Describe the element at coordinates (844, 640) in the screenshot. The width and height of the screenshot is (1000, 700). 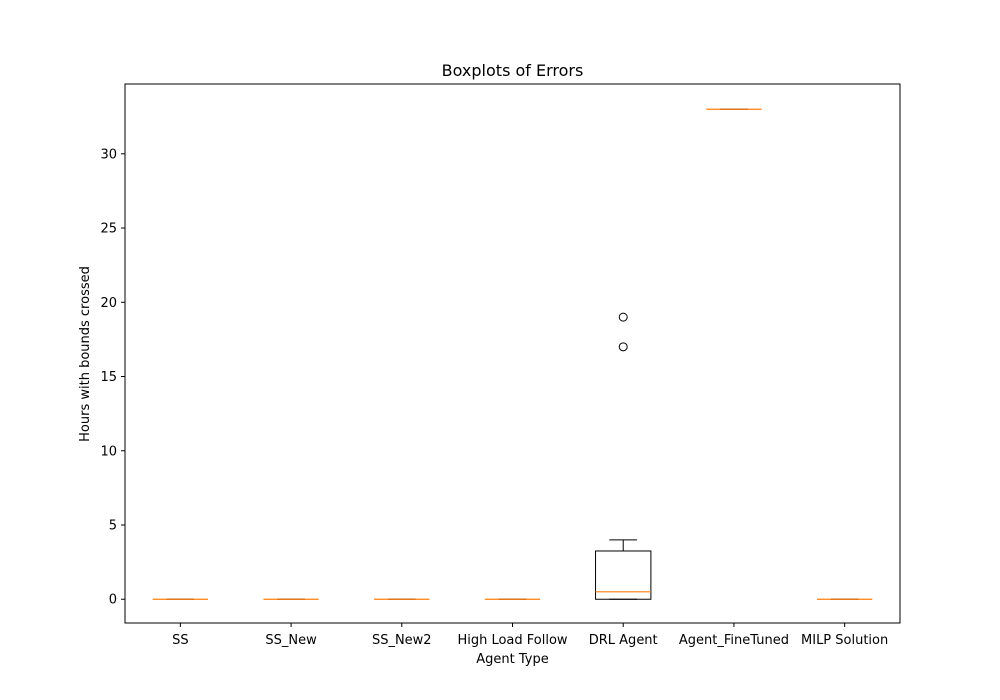
I see `x-tick-label: MILP Solution` at that location.